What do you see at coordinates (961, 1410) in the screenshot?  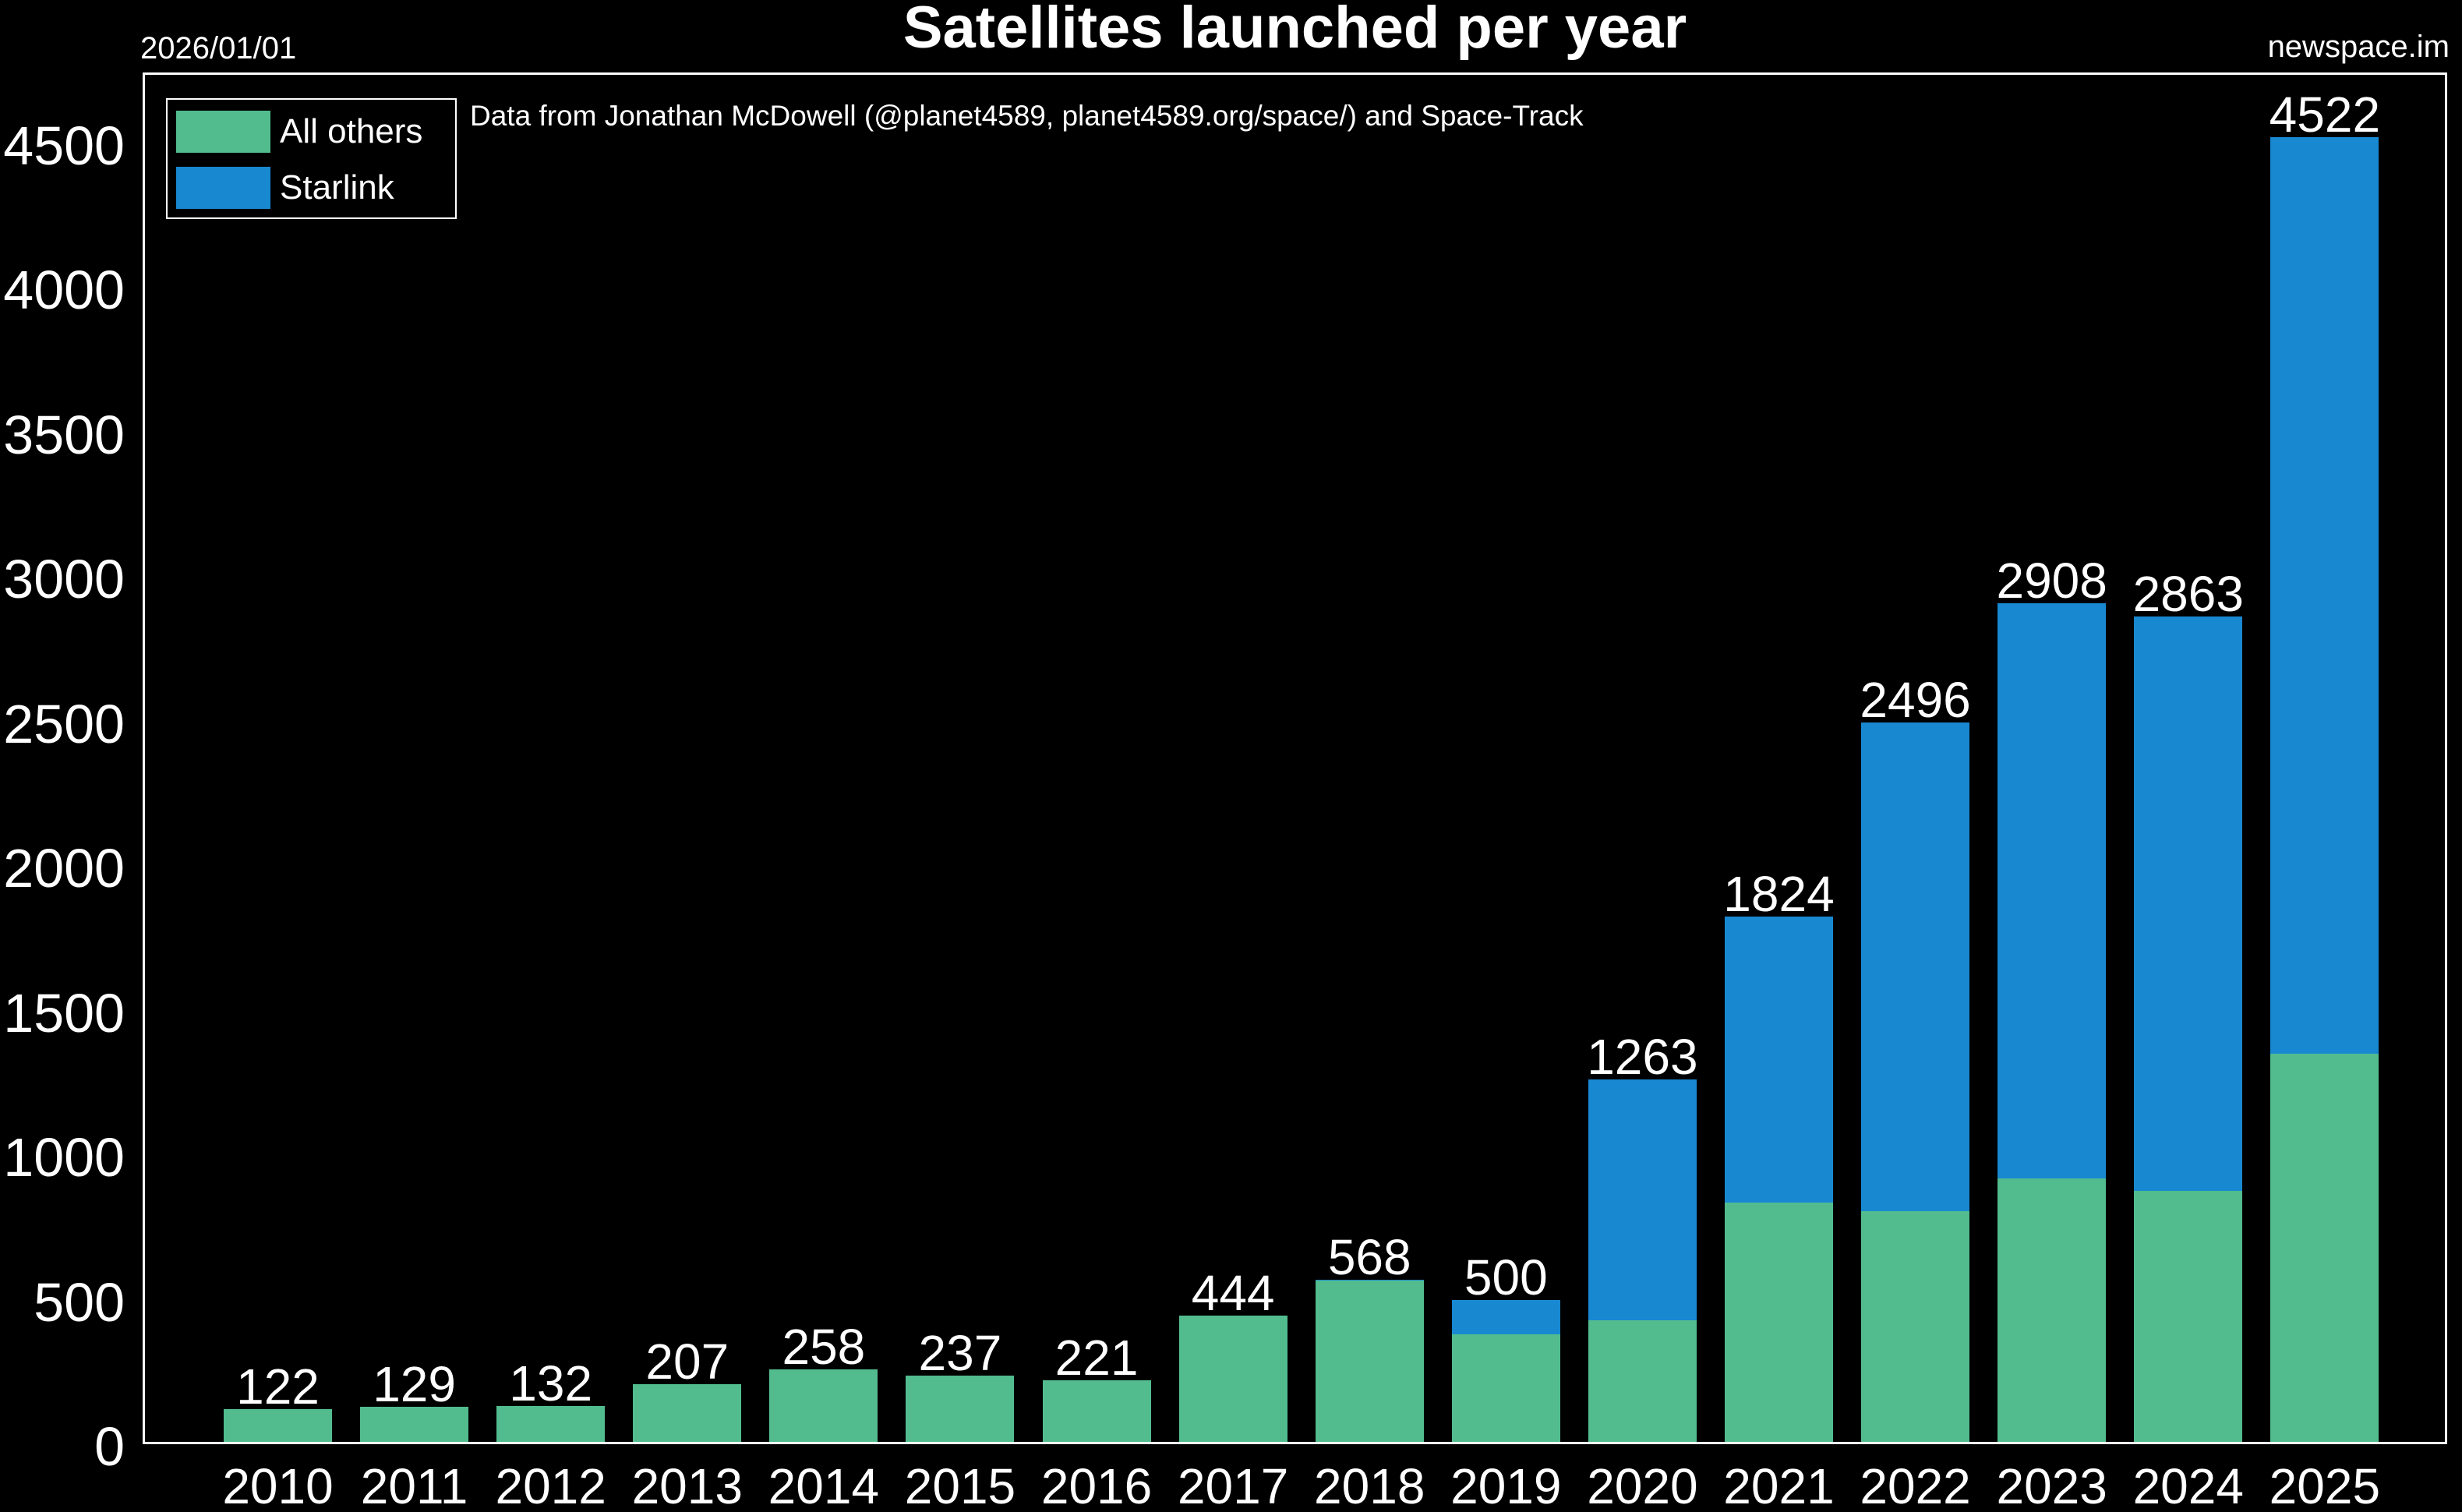 I see `bar-segment-all-others-2015` at bounding box center [961, 1410].